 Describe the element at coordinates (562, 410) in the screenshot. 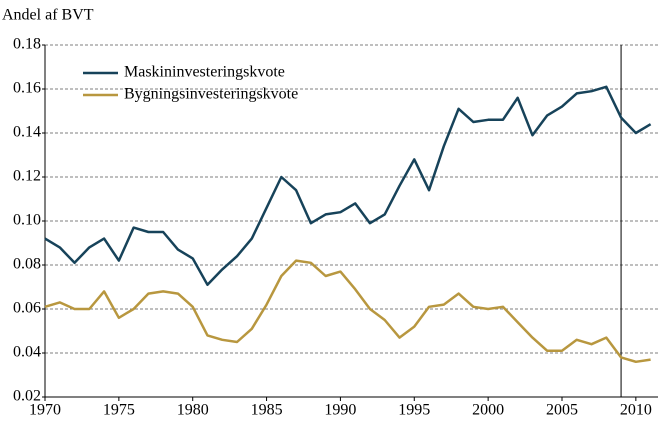

I see `x-tick-label: 2005` at that location.